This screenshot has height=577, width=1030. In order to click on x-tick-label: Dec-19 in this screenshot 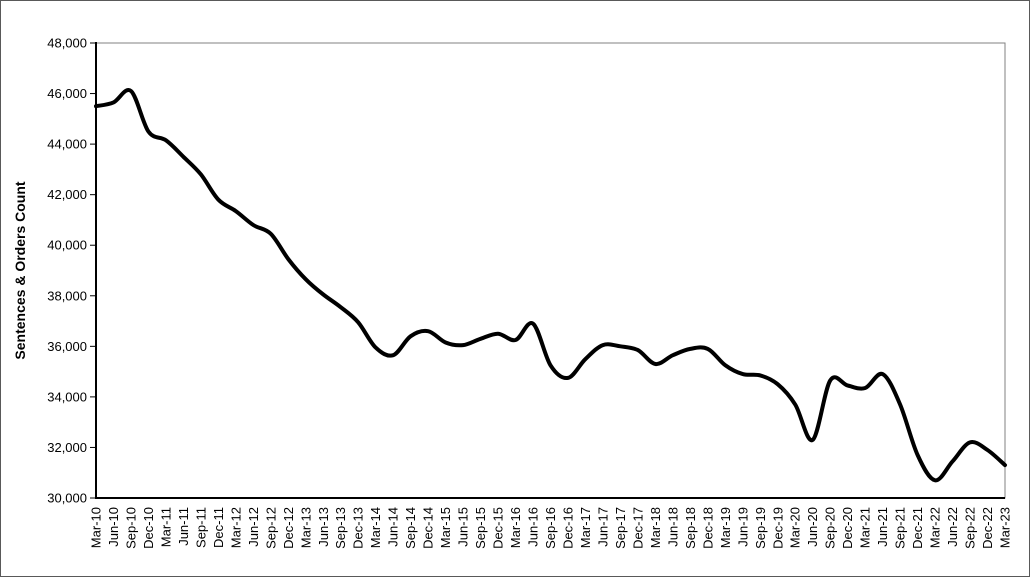, I will do `click(777, 528)`.